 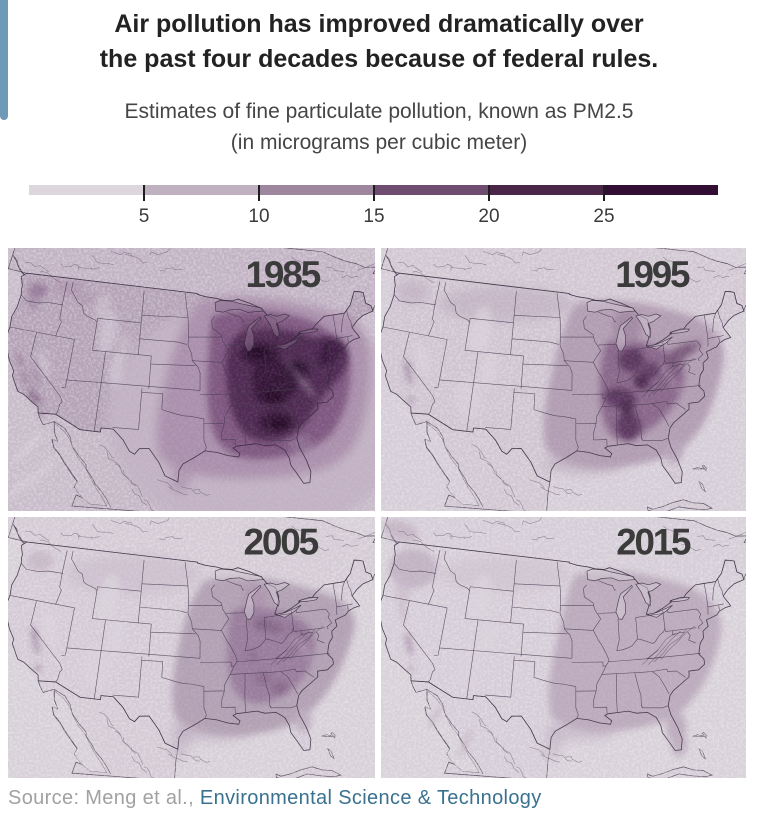 What do you see at coordinates (652, 274) in the screenshot?
I see `svg-text: 1995` at bounding box center [652, 274].